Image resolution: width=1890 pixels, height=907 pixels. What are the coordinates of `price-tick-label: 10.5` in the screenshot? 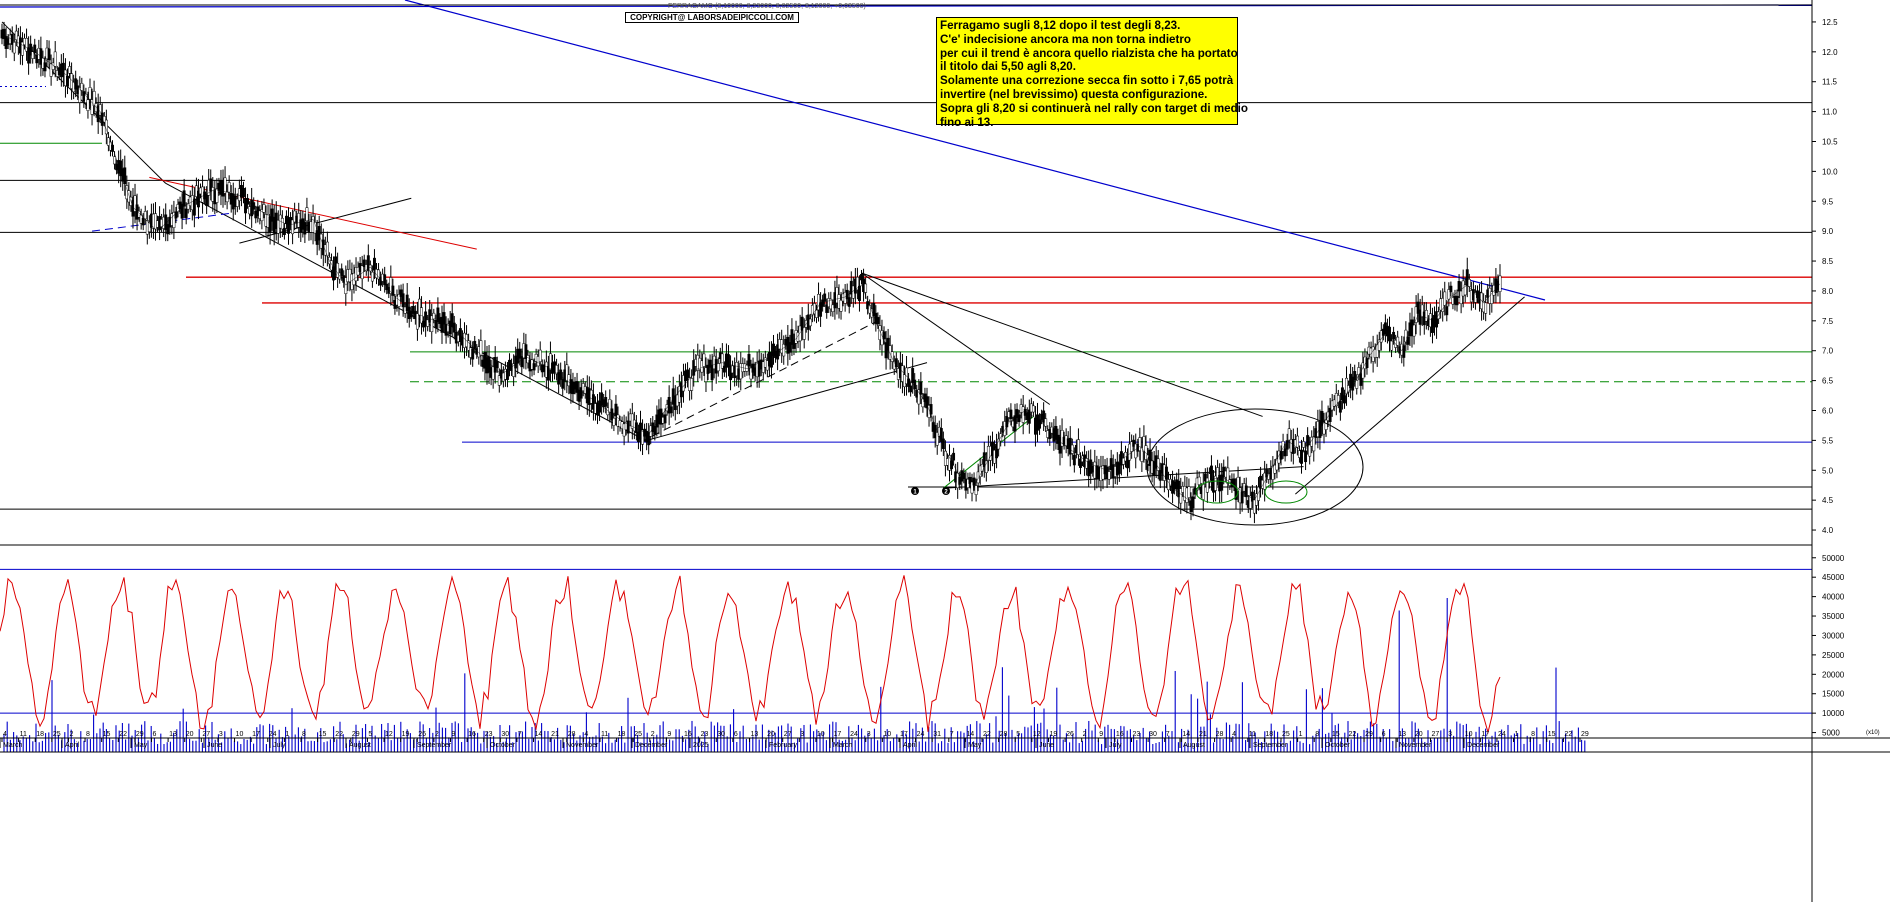 It's located at (1830, 141).